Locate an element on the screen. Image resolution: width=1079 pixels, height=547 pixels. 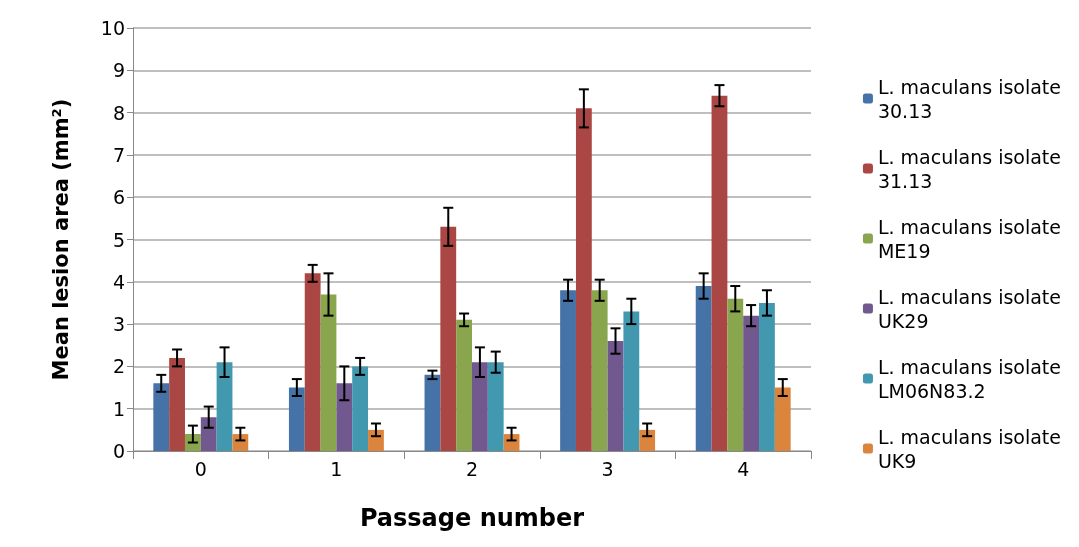
x-tick-label: 4 is located at coordinates (743, 468).